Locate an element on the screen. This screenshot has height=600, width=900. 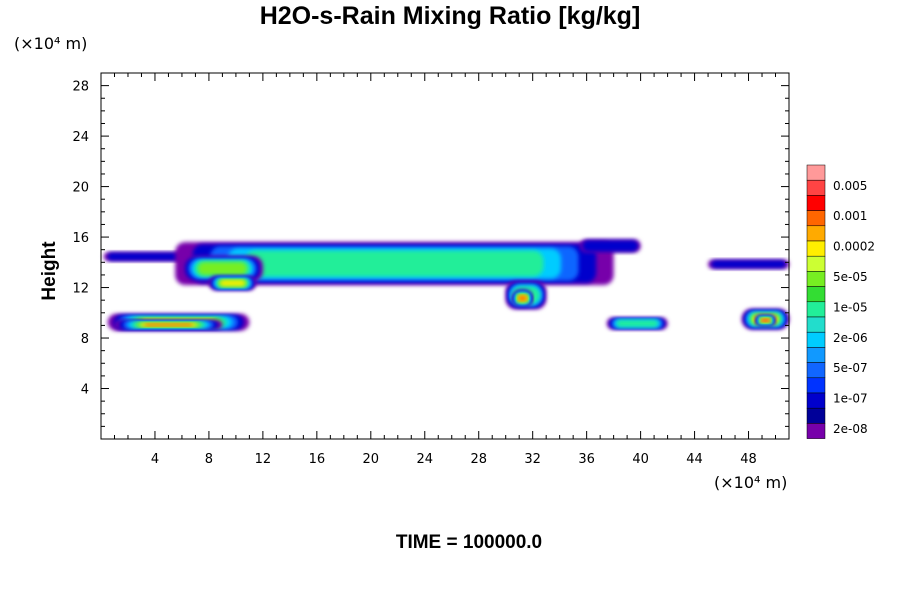
x-tick-label: 4 is located at coordinates (155, 459).